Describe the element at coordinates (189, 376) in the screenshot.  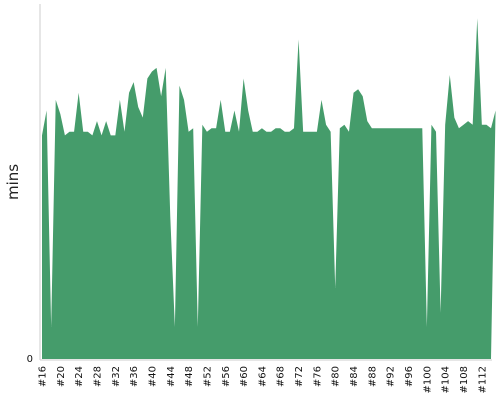
I see `x-tick-label: #48` at that location.